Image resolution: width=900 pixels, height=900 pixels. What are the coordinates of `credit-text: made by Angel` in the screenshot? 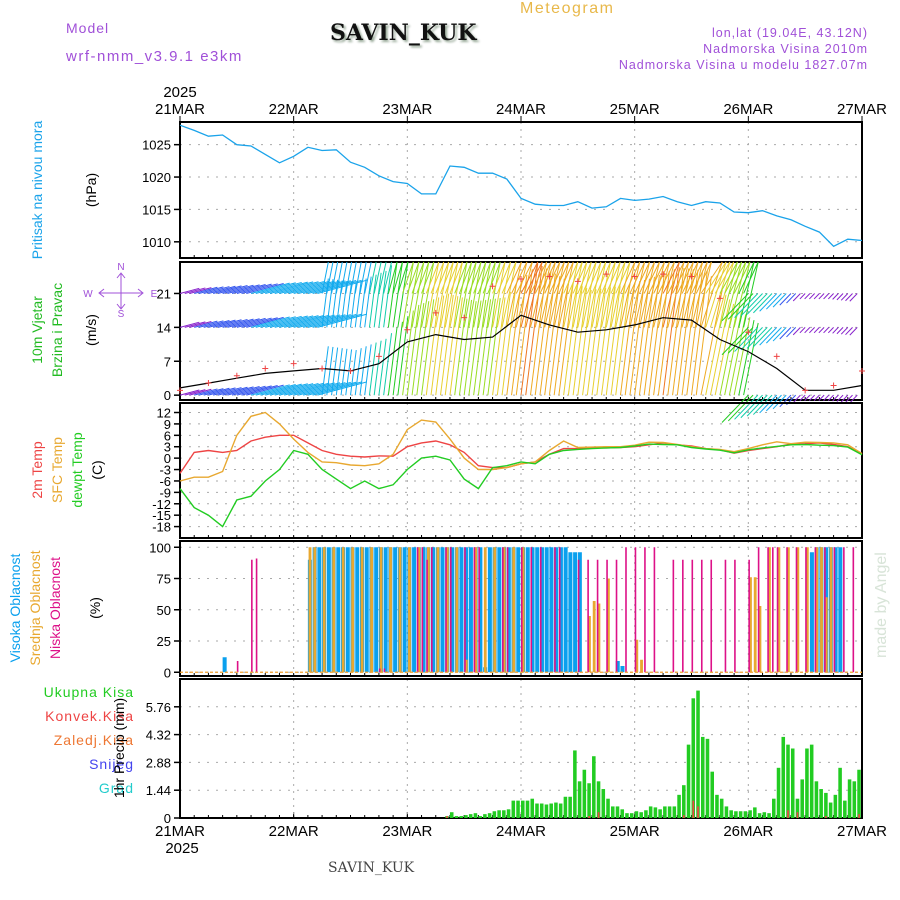 It's located at (881, 605).